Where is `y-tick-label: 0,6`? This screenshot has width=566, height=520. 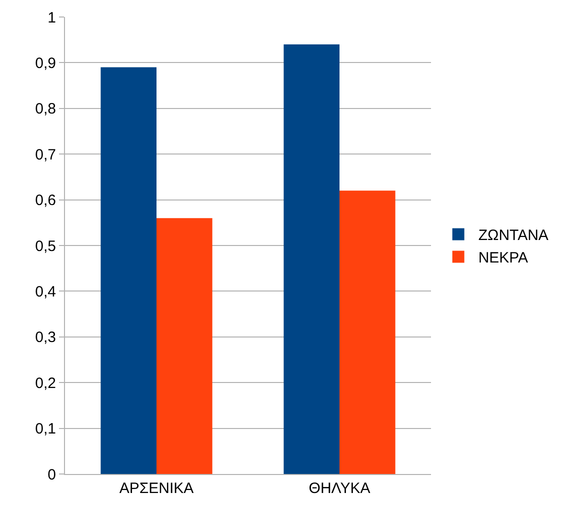 y-tick-label: 0,6 is located at coordinates (45, 201).